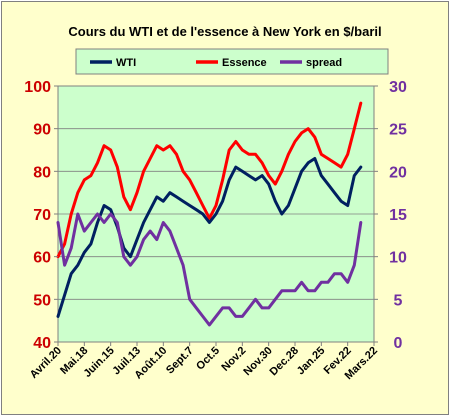 This screenshot has height=416, width=450. I want to click on y-left-tick-label: 80, so click(42, 172).